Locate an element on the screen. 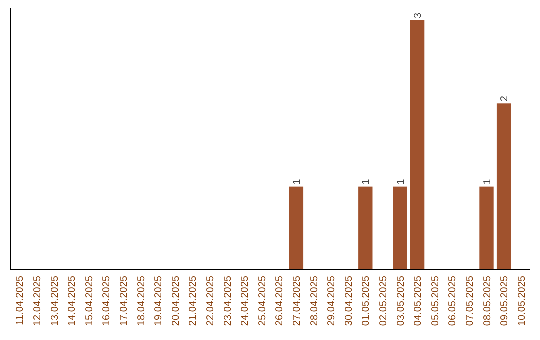 The width and height of the screenshot is (540, 340). x-tick-label: 20.04.2025 is located at coordinates (176, 301).